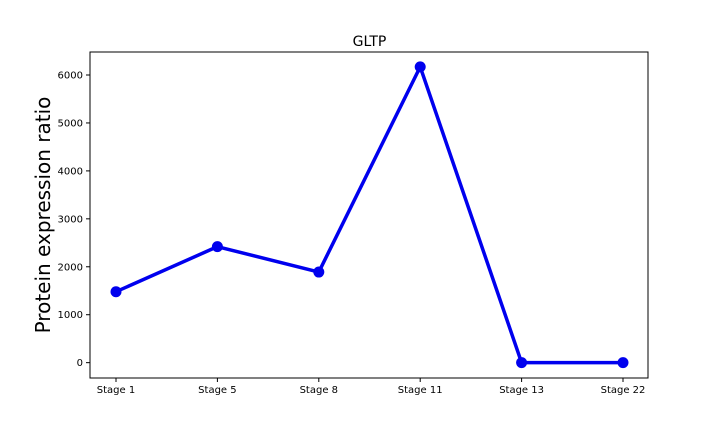 This screenshot has width=720, height=432. Describe the element at coordinates (420, 390) in the screenshot. I see `x-tick-label: Stage 11` at that location.